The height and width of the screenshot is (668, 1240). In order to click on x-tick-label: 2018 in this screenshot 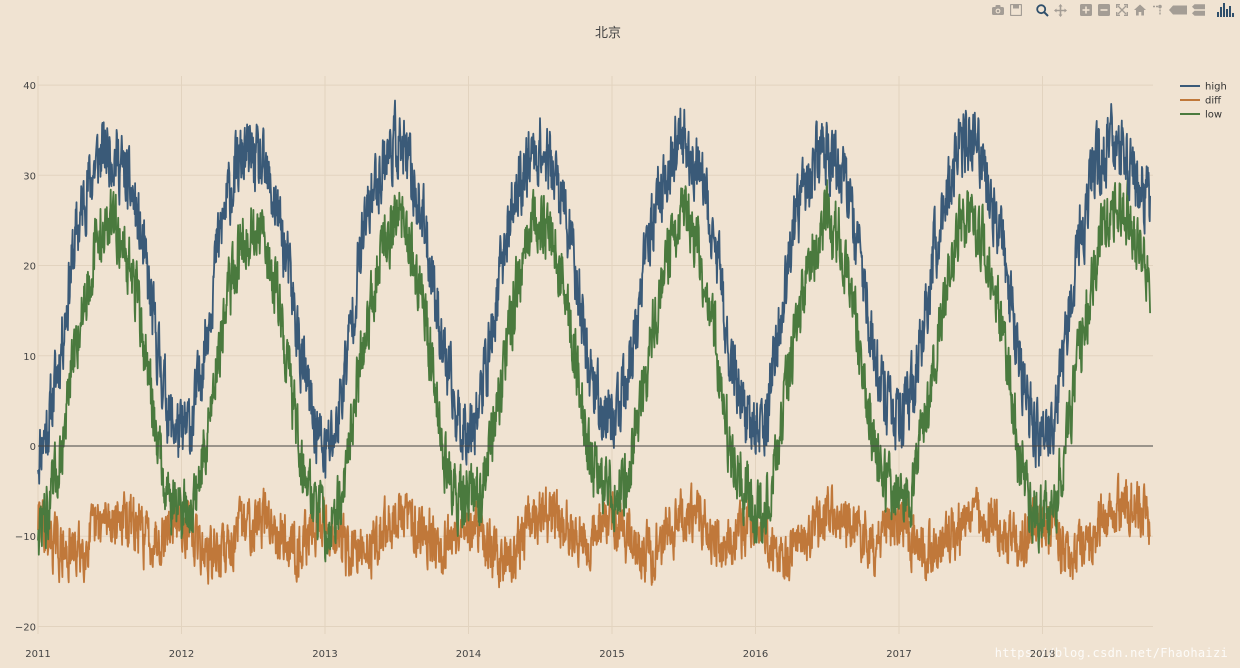, I will do `click(1042, 654)`.